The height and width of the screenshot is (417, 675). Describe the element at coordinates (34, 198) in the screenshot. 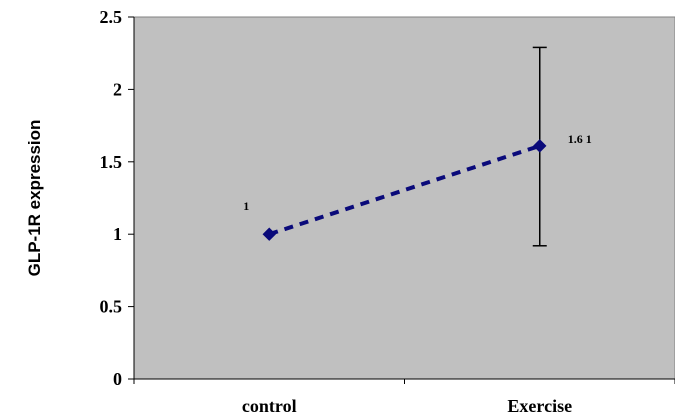

I see `y-axis-title: GLP-1R expression` at that location.